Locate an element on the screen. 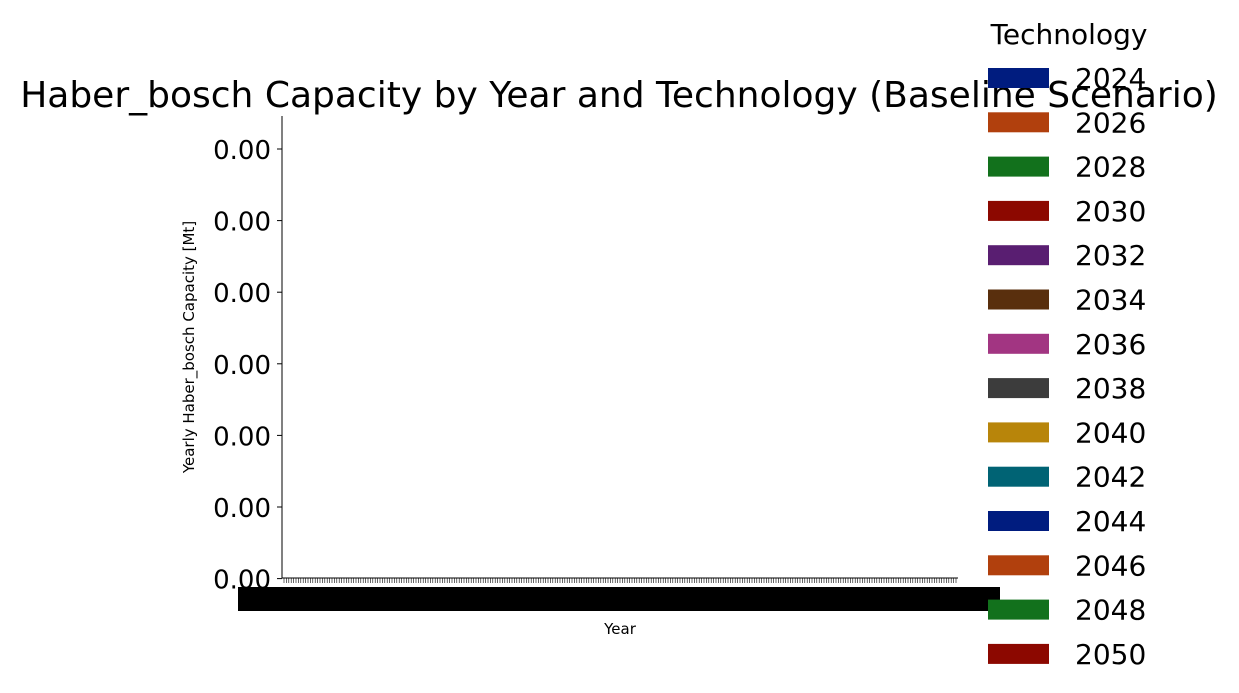 The width and height of the screenshot is (1239, 693). legend-label: 2044 is located at coordinates (1110, 521).